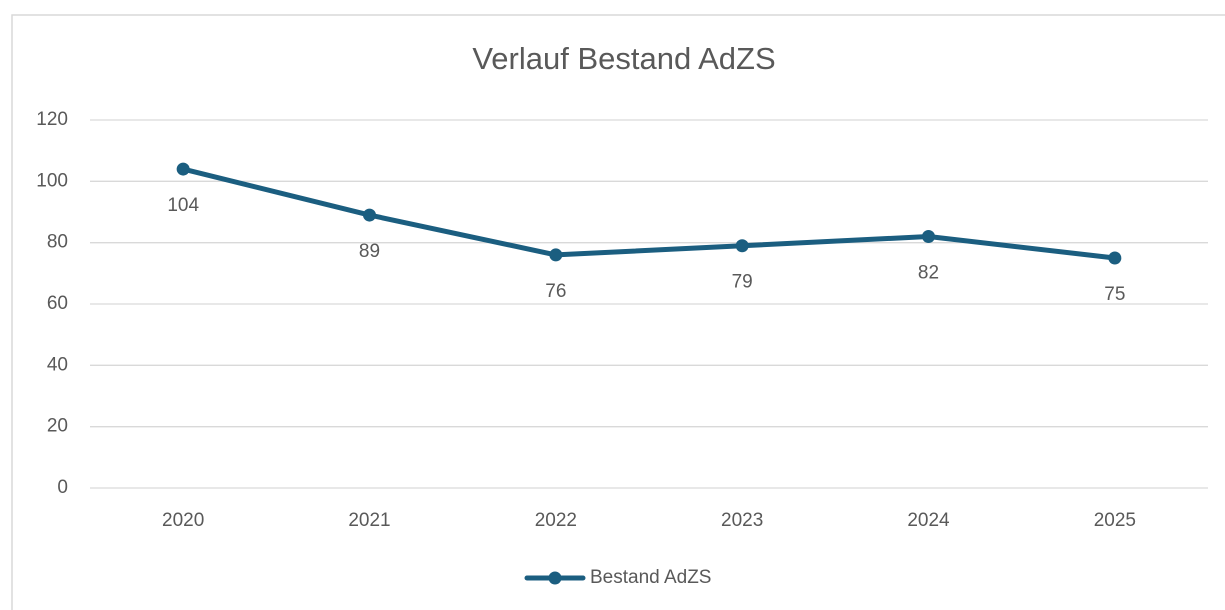 This screenshot has height=610, width=1225. I want to click on legend-marker, so click(555, 578).